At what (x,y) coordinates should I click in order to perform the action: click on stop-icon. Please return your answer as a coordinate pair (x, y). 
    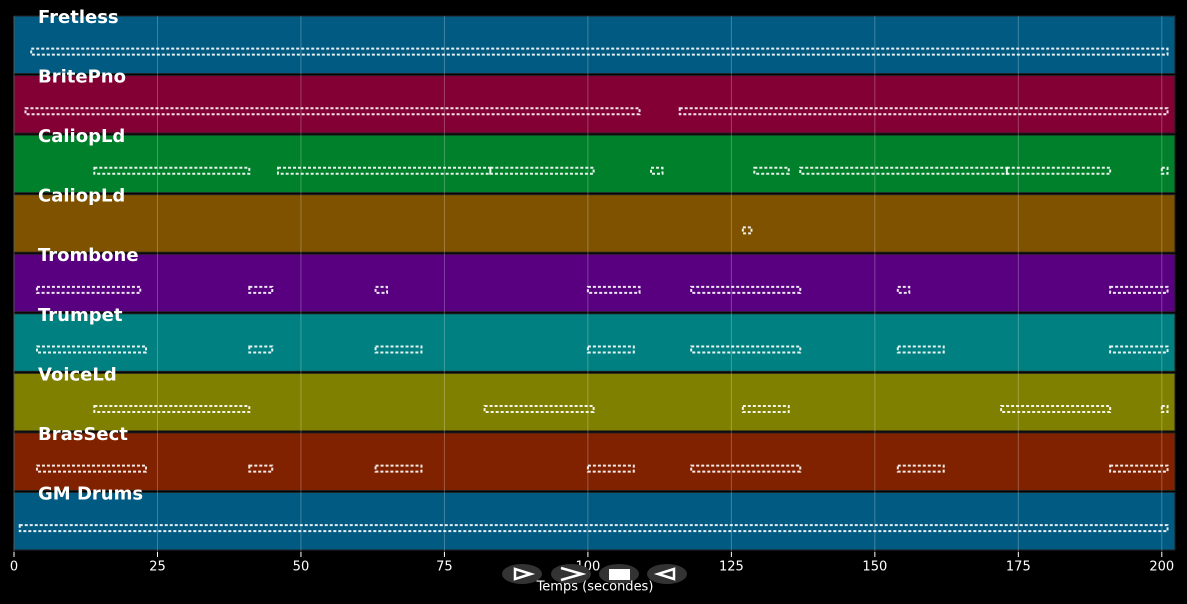
    Looking at the image, I should click on (619, 574).